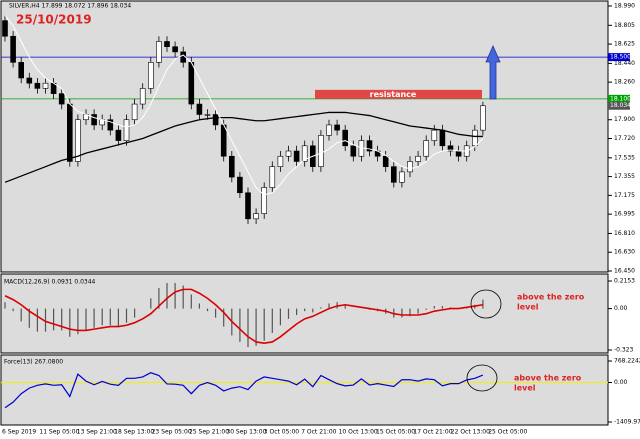 This screenshot has height=439, width=640. I want to click on resistance-zone, so click(398, 94).